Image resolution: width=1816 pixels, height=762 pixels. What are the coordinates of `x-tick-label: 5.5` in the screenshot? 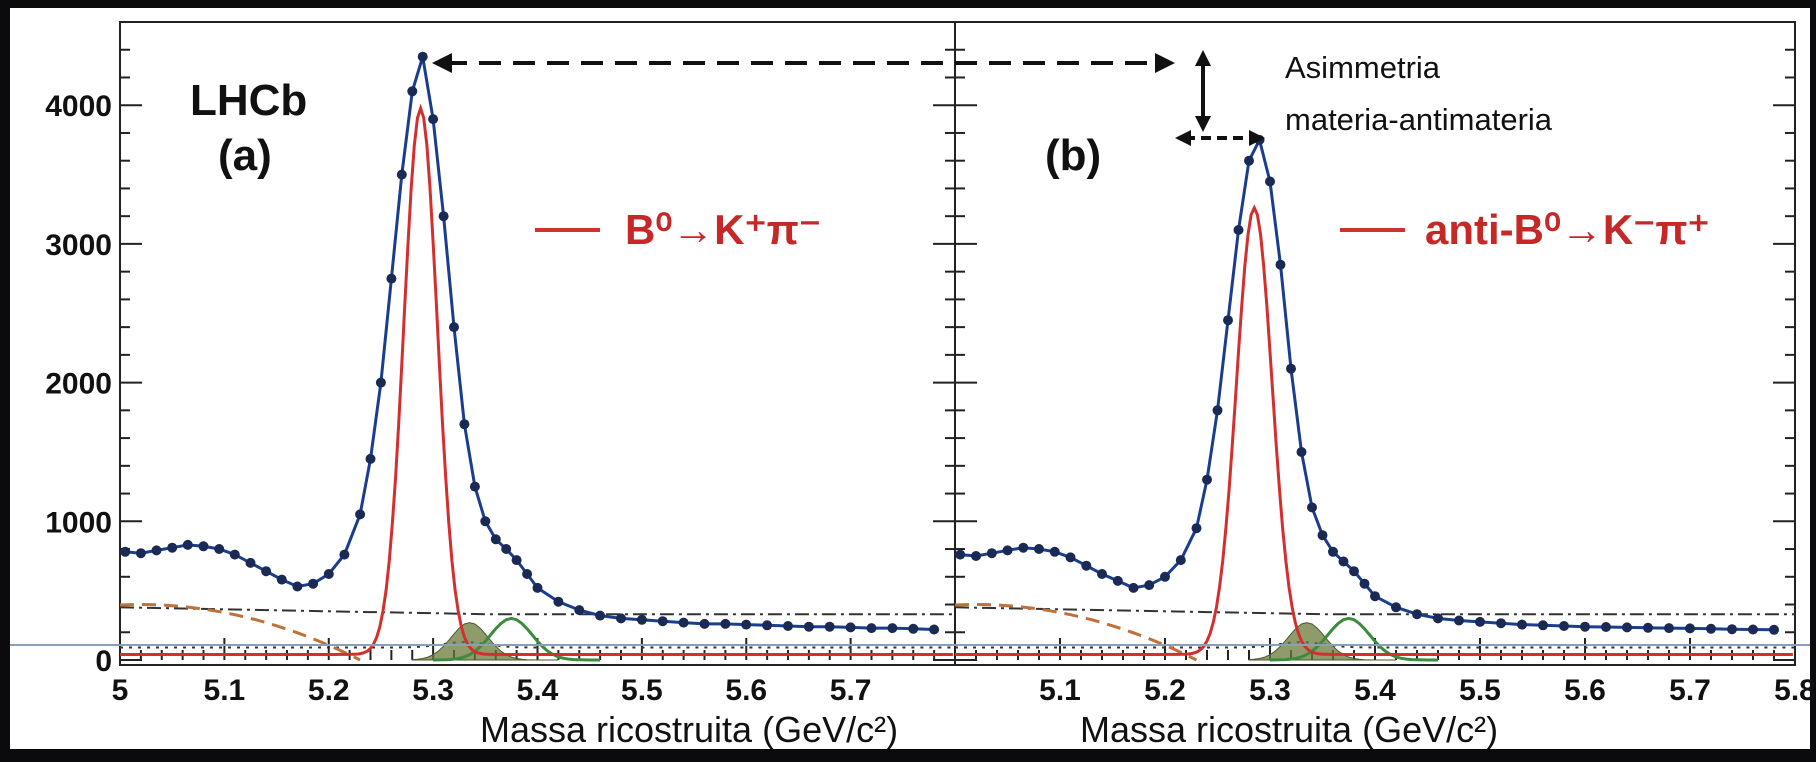 It's located at (1480, 690).